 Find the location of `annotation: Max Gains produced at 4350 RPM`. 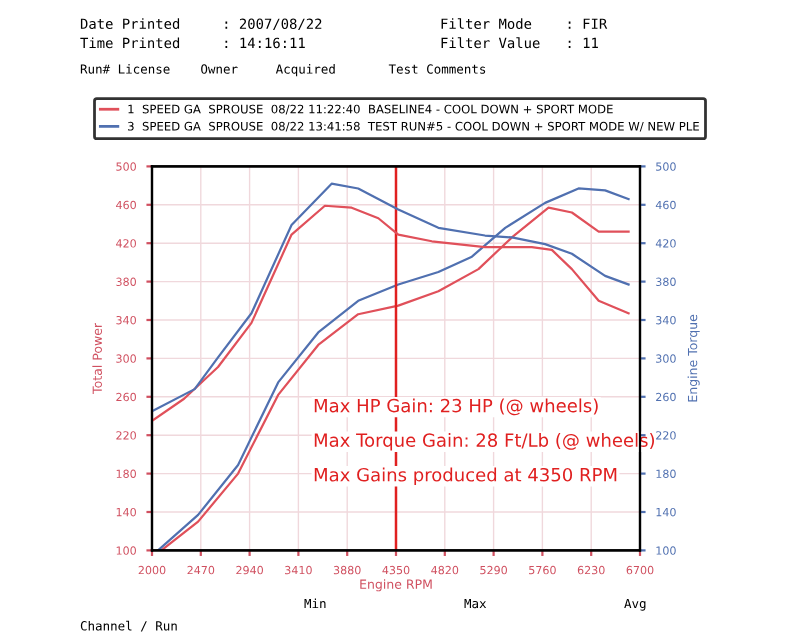

annotation: Max Gains produced at 4350 RPM is located at coordinates (465, 476).